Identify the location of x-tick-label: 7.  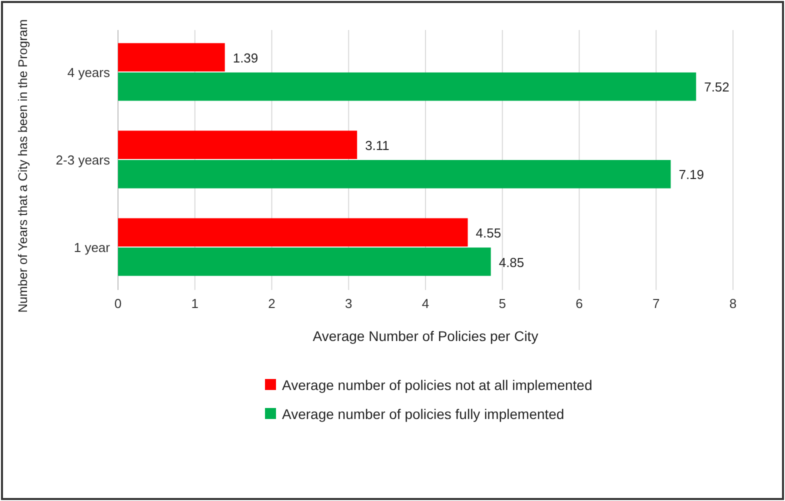
(656, 303).